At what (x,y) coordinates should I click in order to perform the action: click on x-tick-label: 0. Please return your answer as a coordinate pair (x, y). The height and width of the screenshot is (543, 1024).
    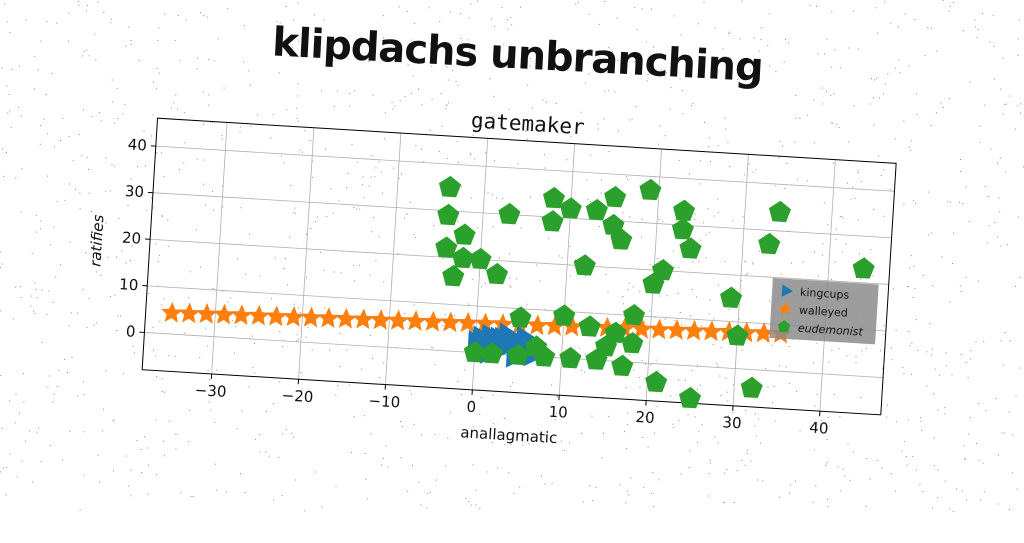
    Looking at the image, I should click on (471, 407).